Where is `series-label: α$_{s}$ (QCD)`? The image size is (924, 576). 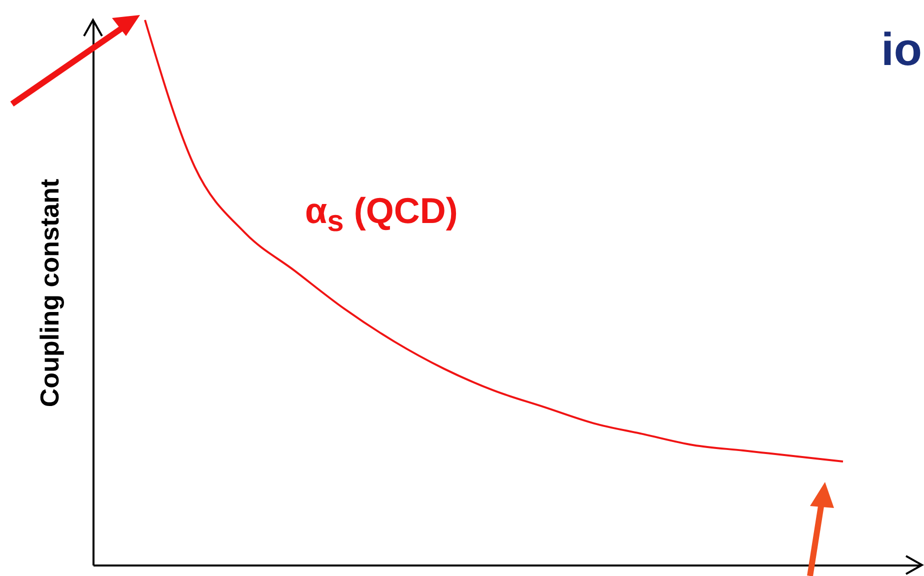 series-label: α$_{s}$ (QCD) is located at coordinates (381, 215).